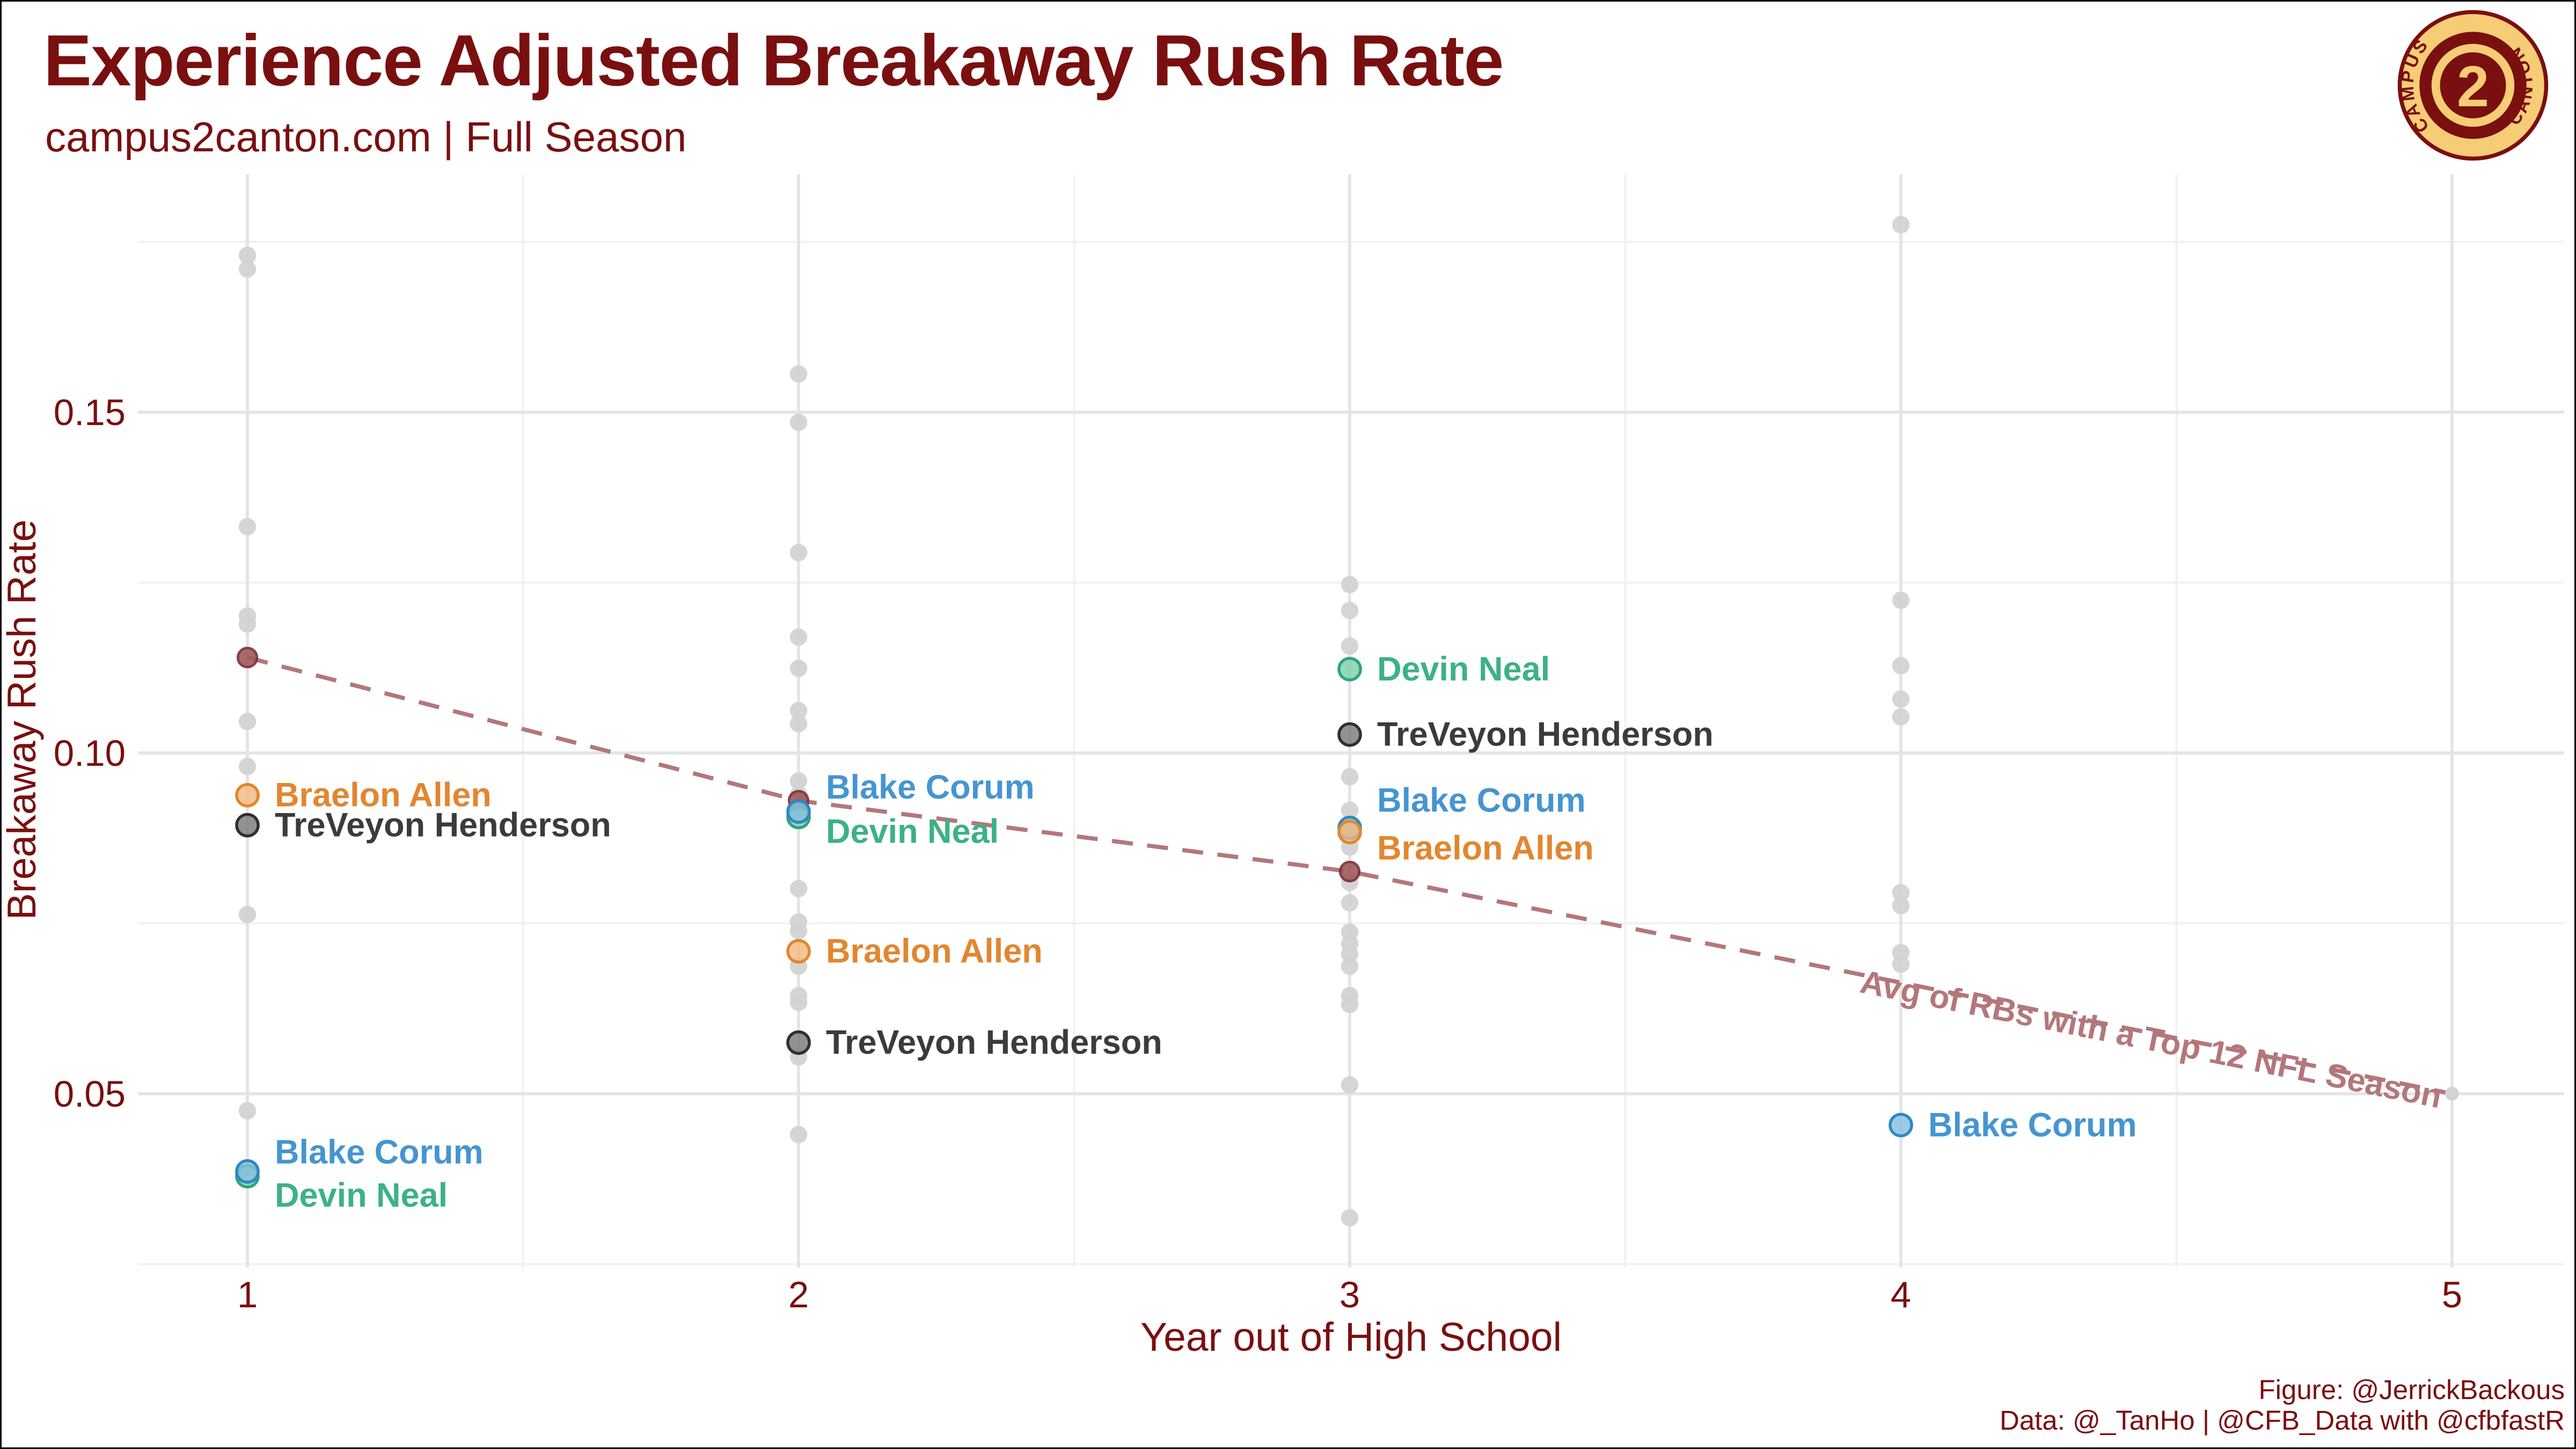 Image resolution: width=2576 pixels, height=1449 pixels. I want to click on x-tick-label: 3, so click(1350, 1294).